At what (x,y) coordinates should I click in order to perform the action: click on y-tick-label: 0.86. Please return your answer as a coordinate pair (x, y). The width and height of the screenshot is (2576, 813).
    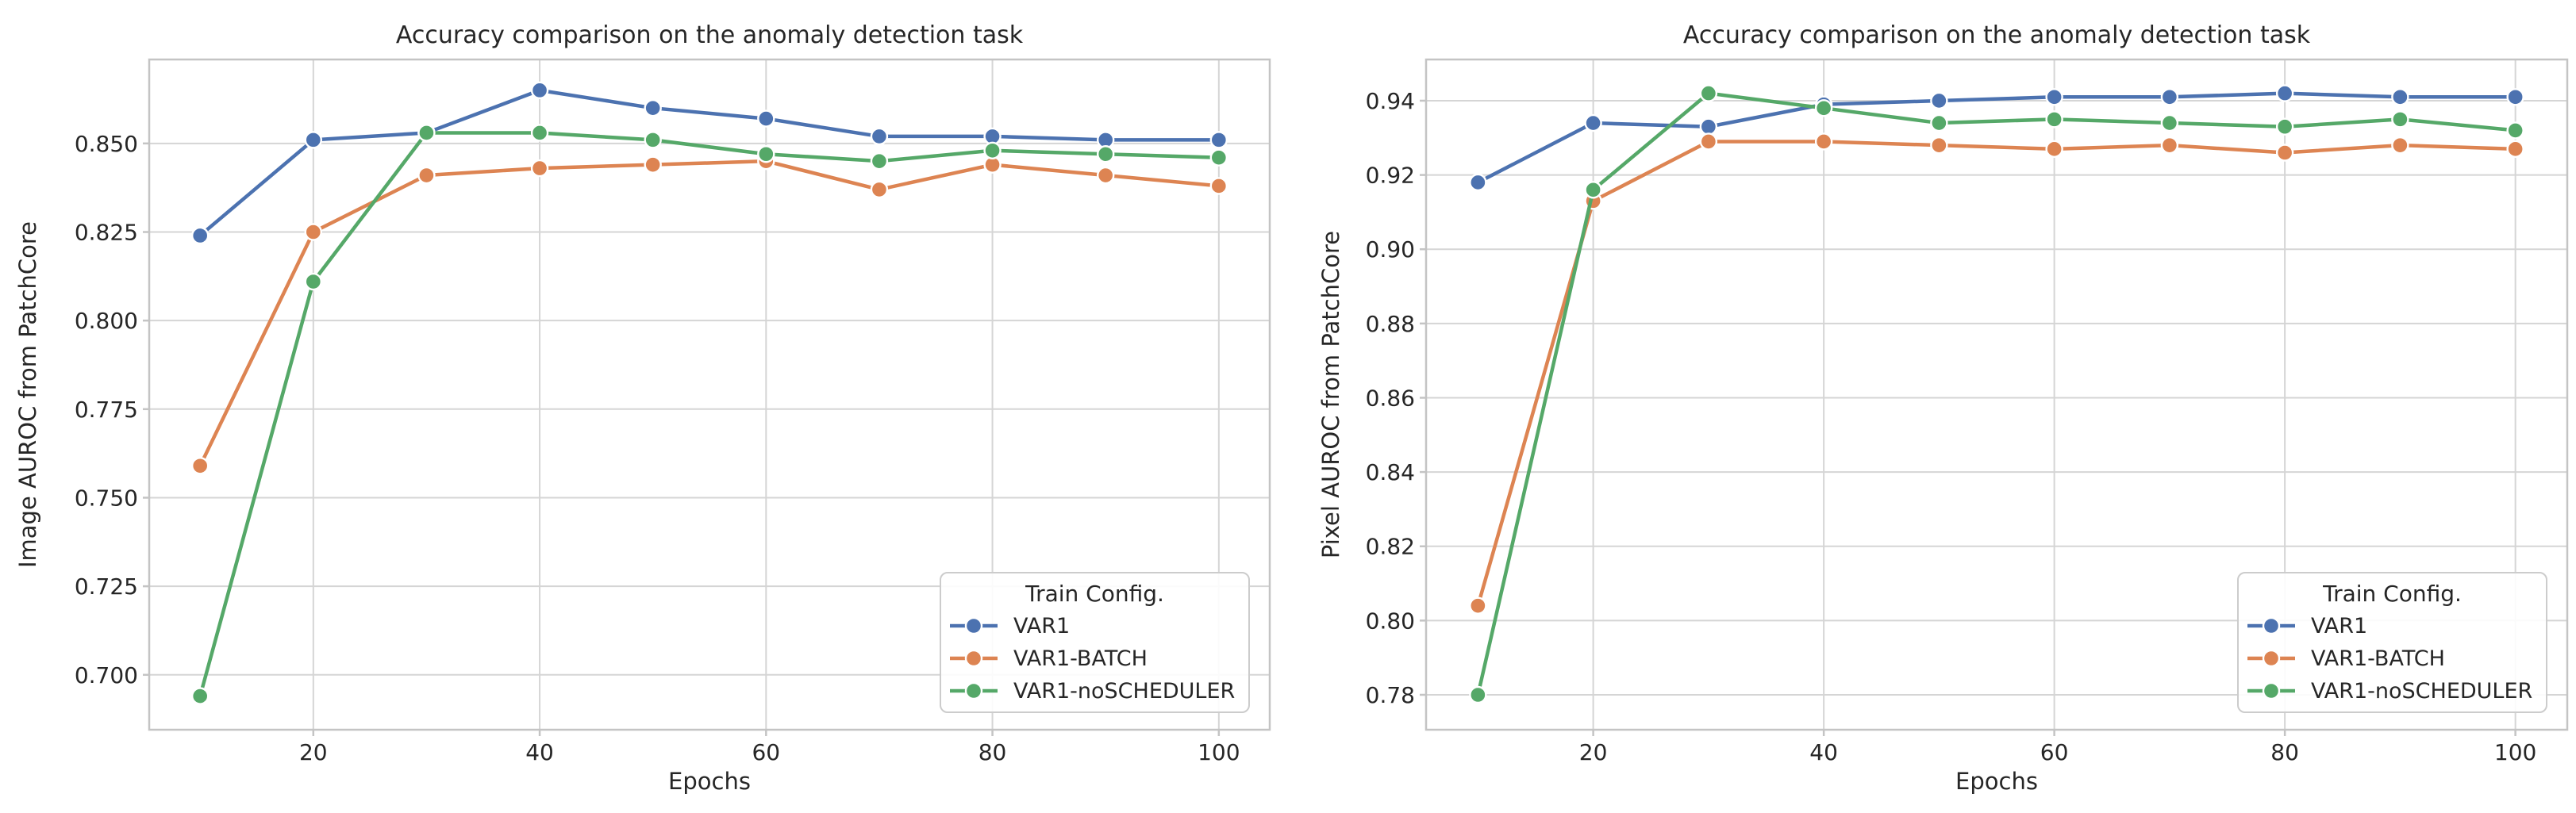
    Looking at the image, I should click on (1390, 398).